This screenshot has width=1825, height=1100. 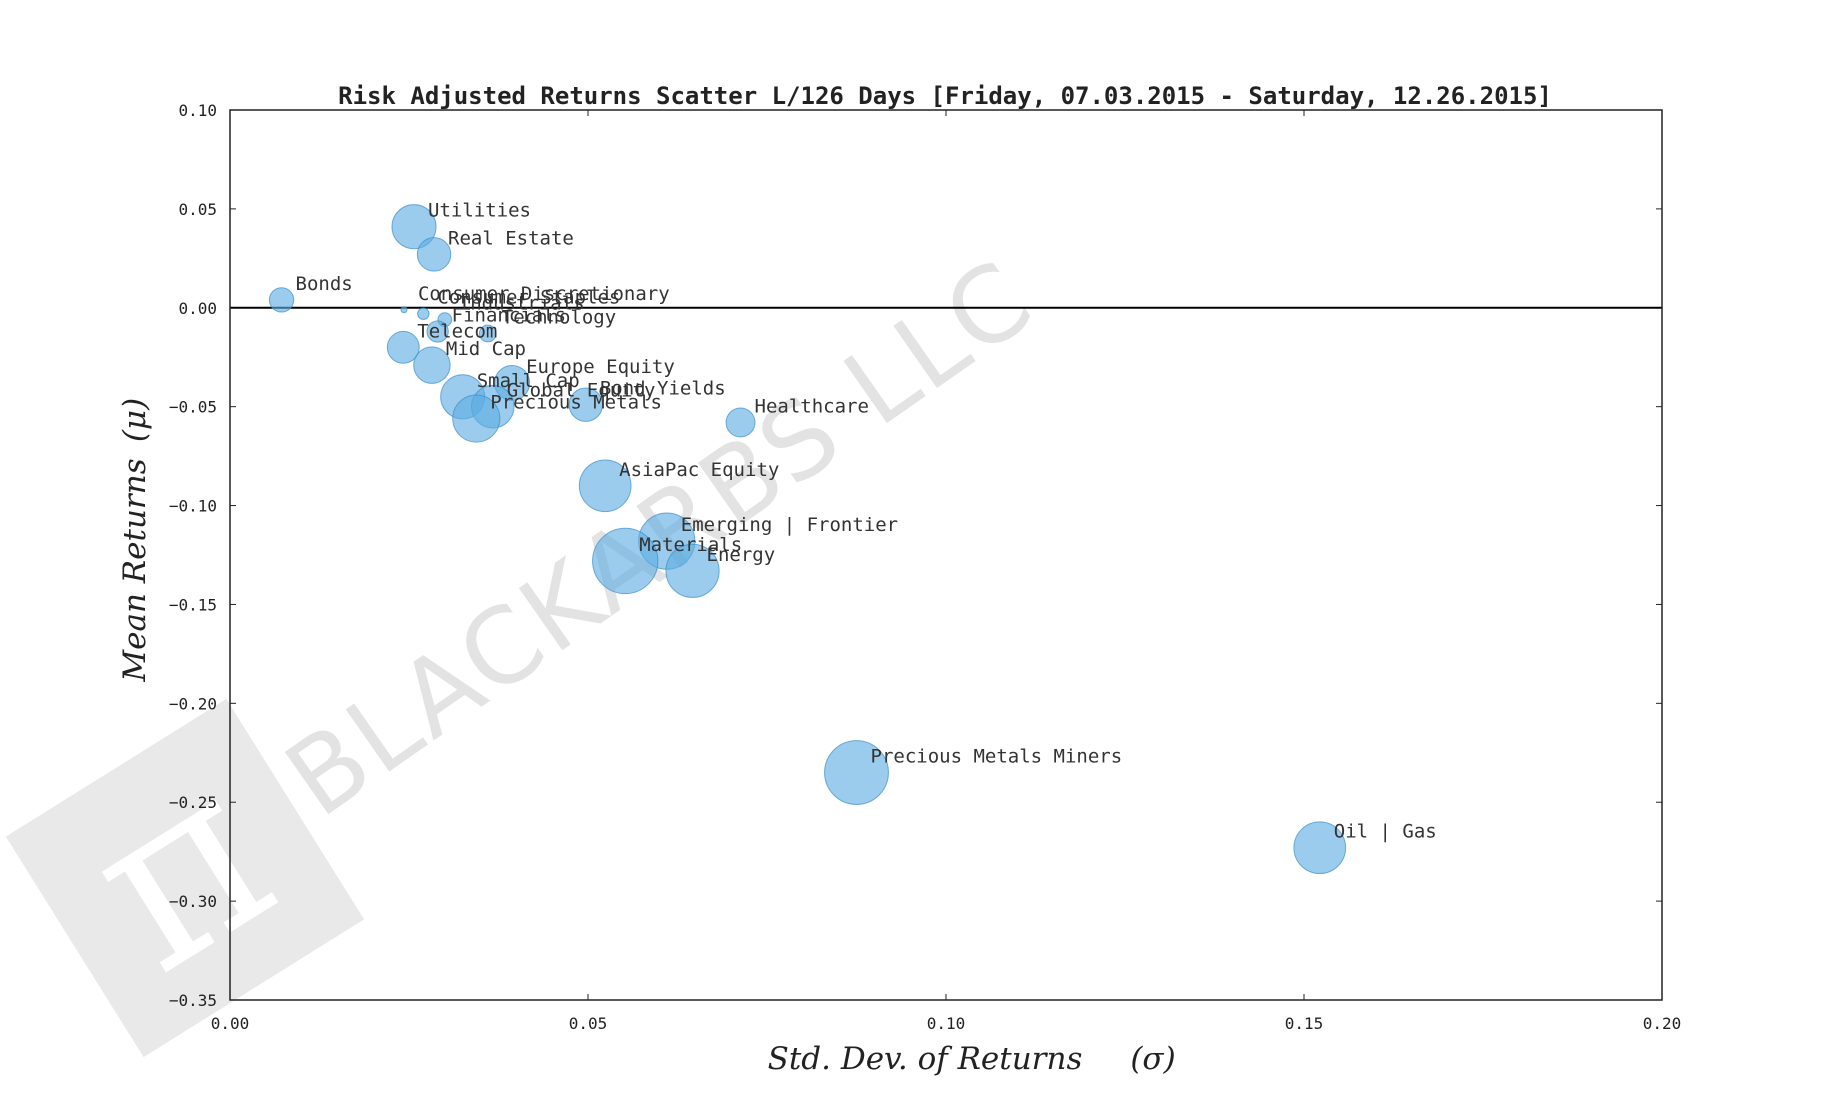 I want to click on data-point-label: AsiaPac Equity, so click(x=699, y=470).